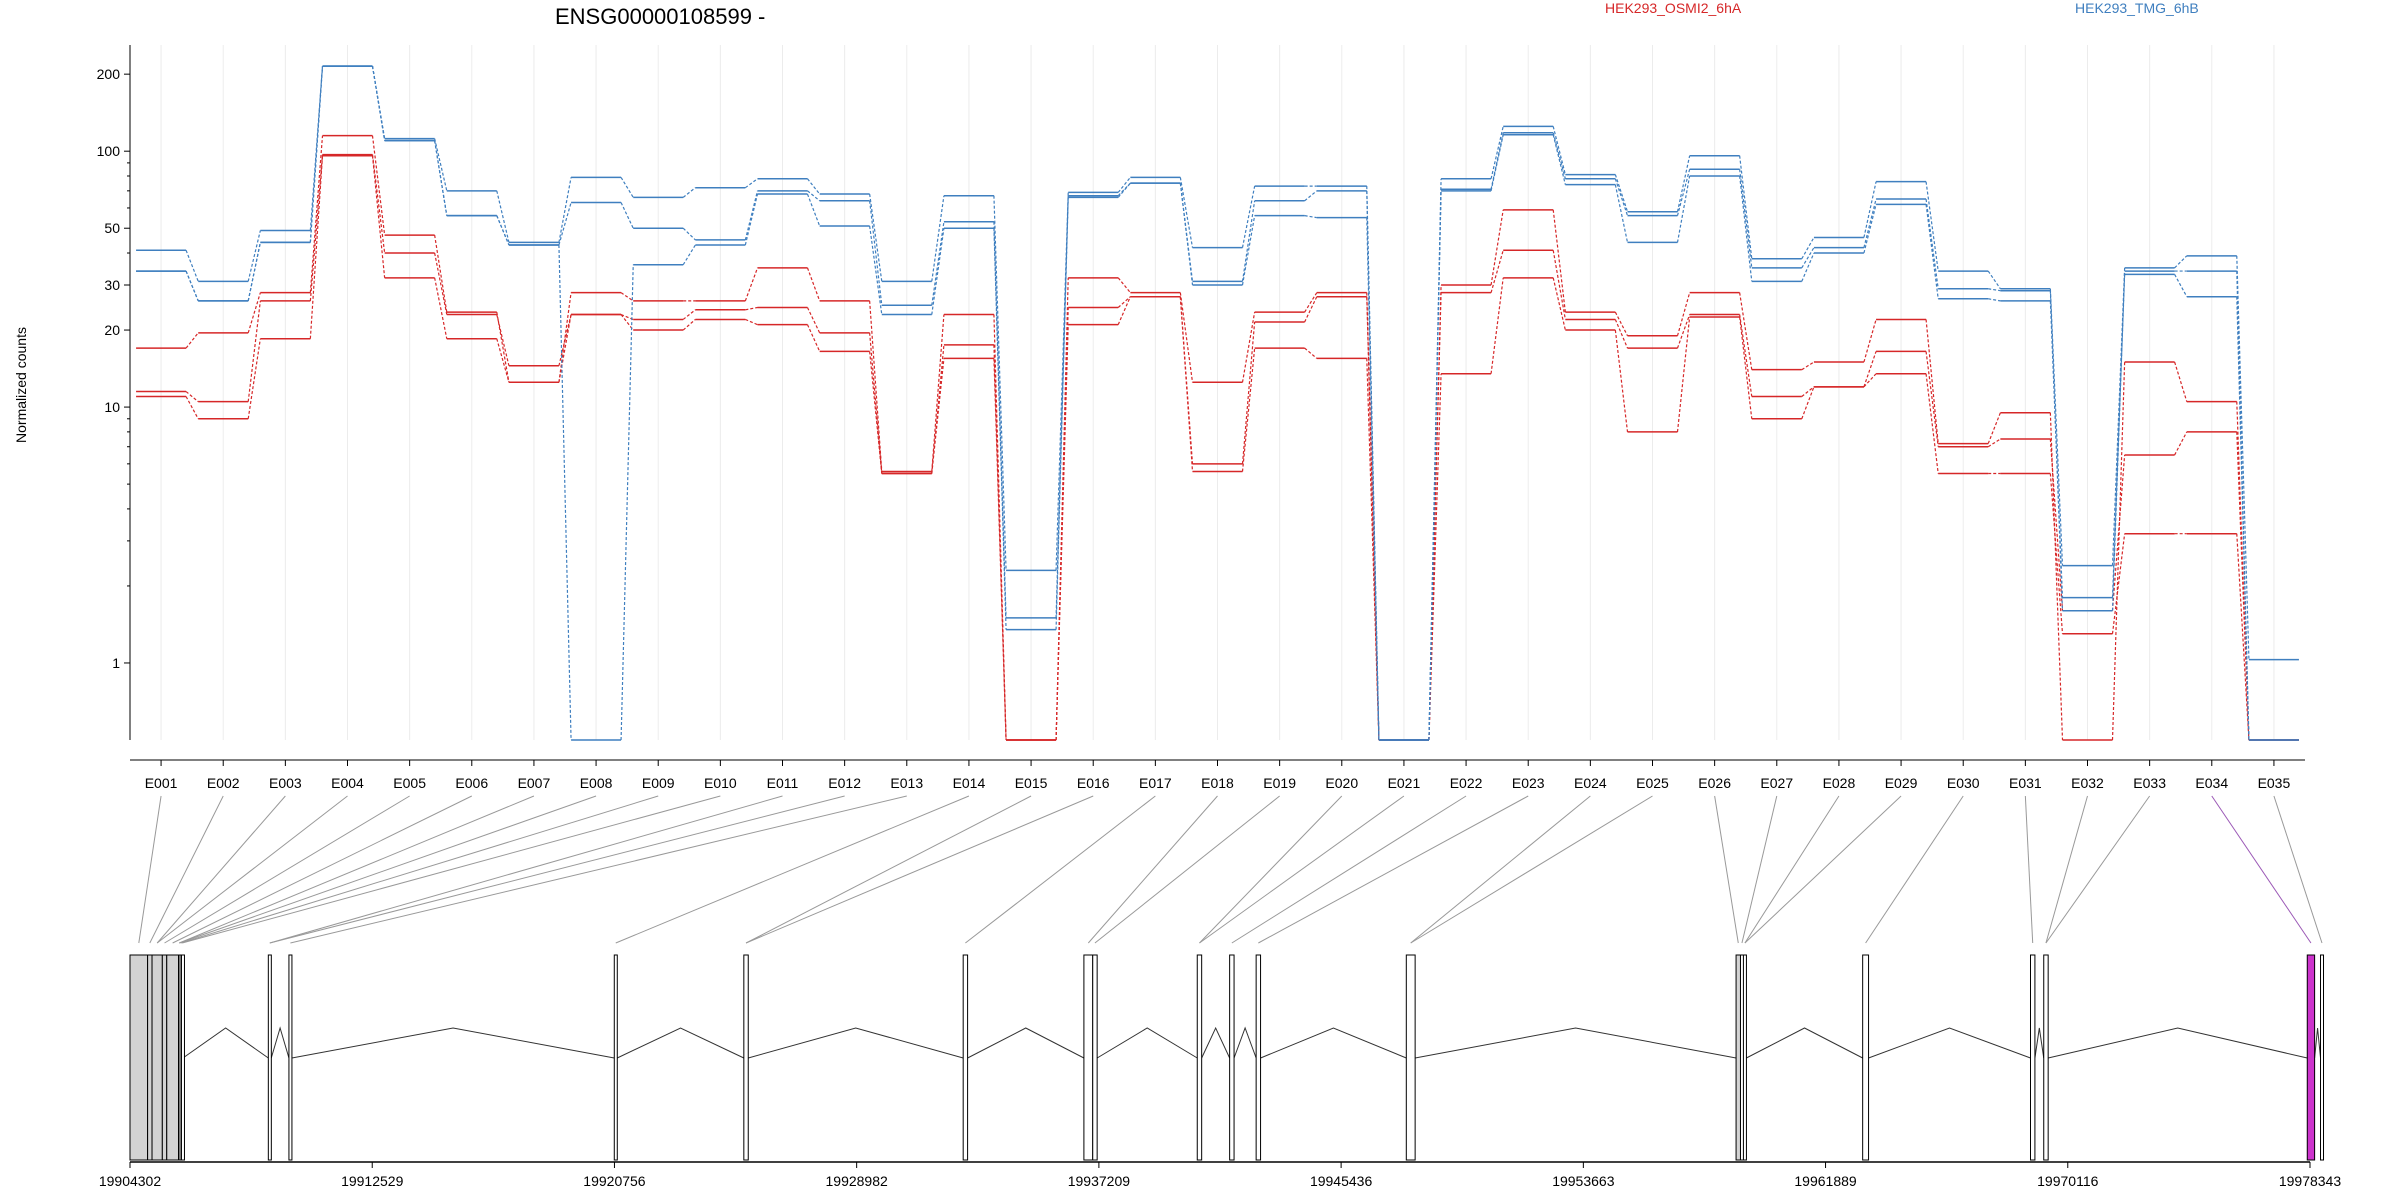 This screenshot has height=1200, width=2400. What do you see at coordinates (1341, 783) in the screenshot?
I see `x-tick-label: E020` at bounding box center [1341, 783].